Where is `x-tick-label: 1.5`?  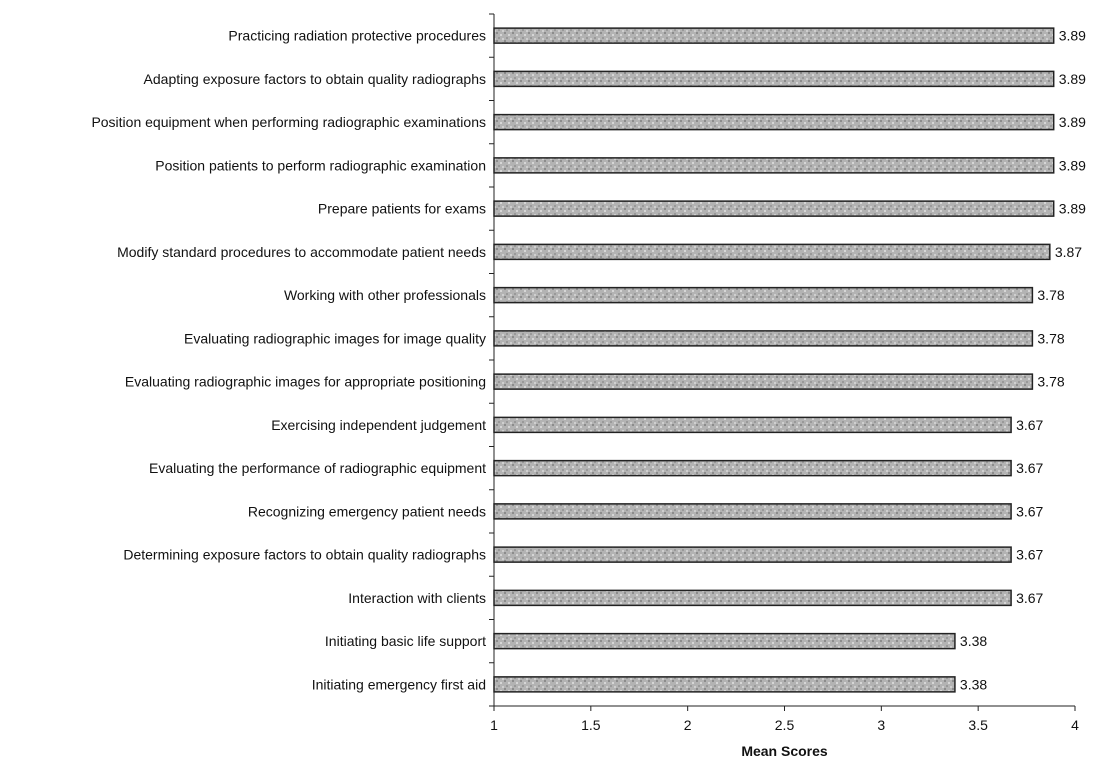 x-tick-label: 1.5 is located at coordinates (591, 725).